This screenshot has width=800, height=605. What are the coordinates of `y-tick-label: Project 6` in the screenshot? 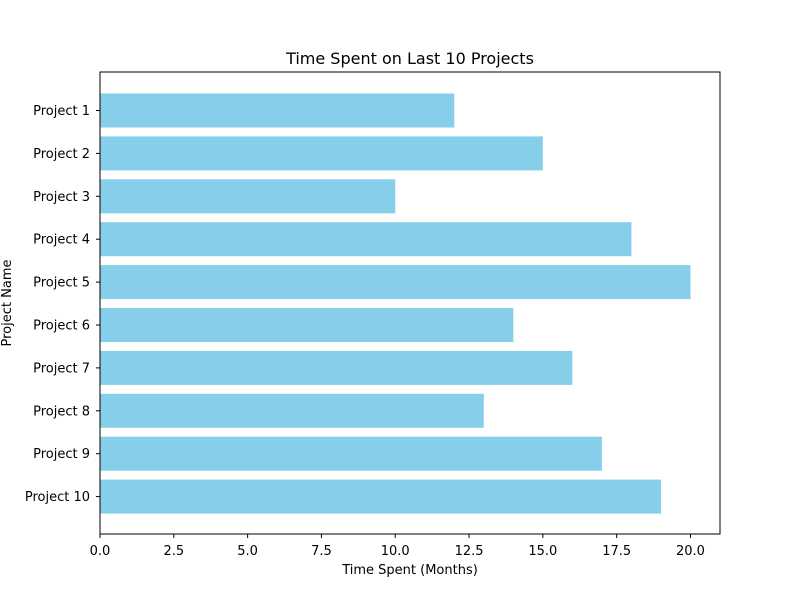 It's located at (61, 326).